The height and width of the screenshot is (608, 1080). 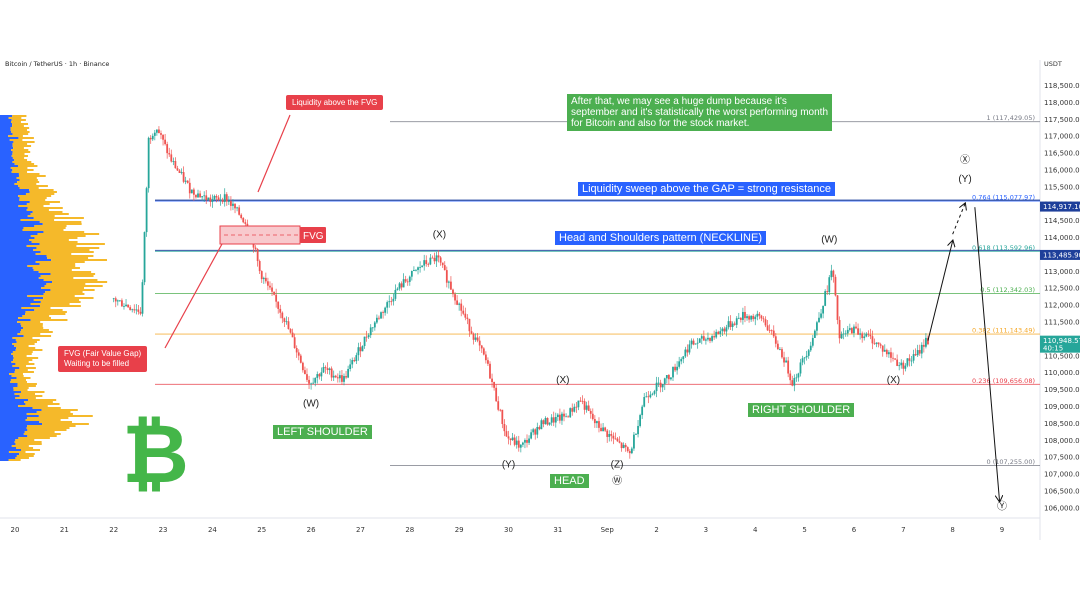 I want to click on y-tick-label: 107,000.00, so click(x=1062, y=475).